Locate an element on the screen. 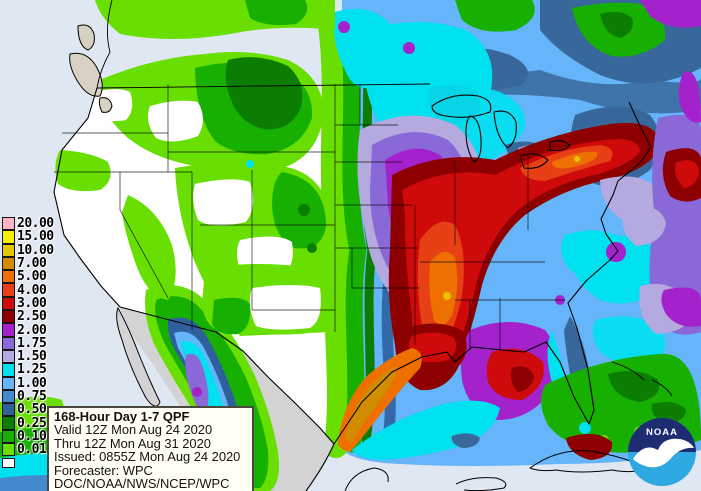 Image resolution: width=701 pixels, height=491 pixels. legend-threshold-label: 20.00 is located at coordinates (35, 224).